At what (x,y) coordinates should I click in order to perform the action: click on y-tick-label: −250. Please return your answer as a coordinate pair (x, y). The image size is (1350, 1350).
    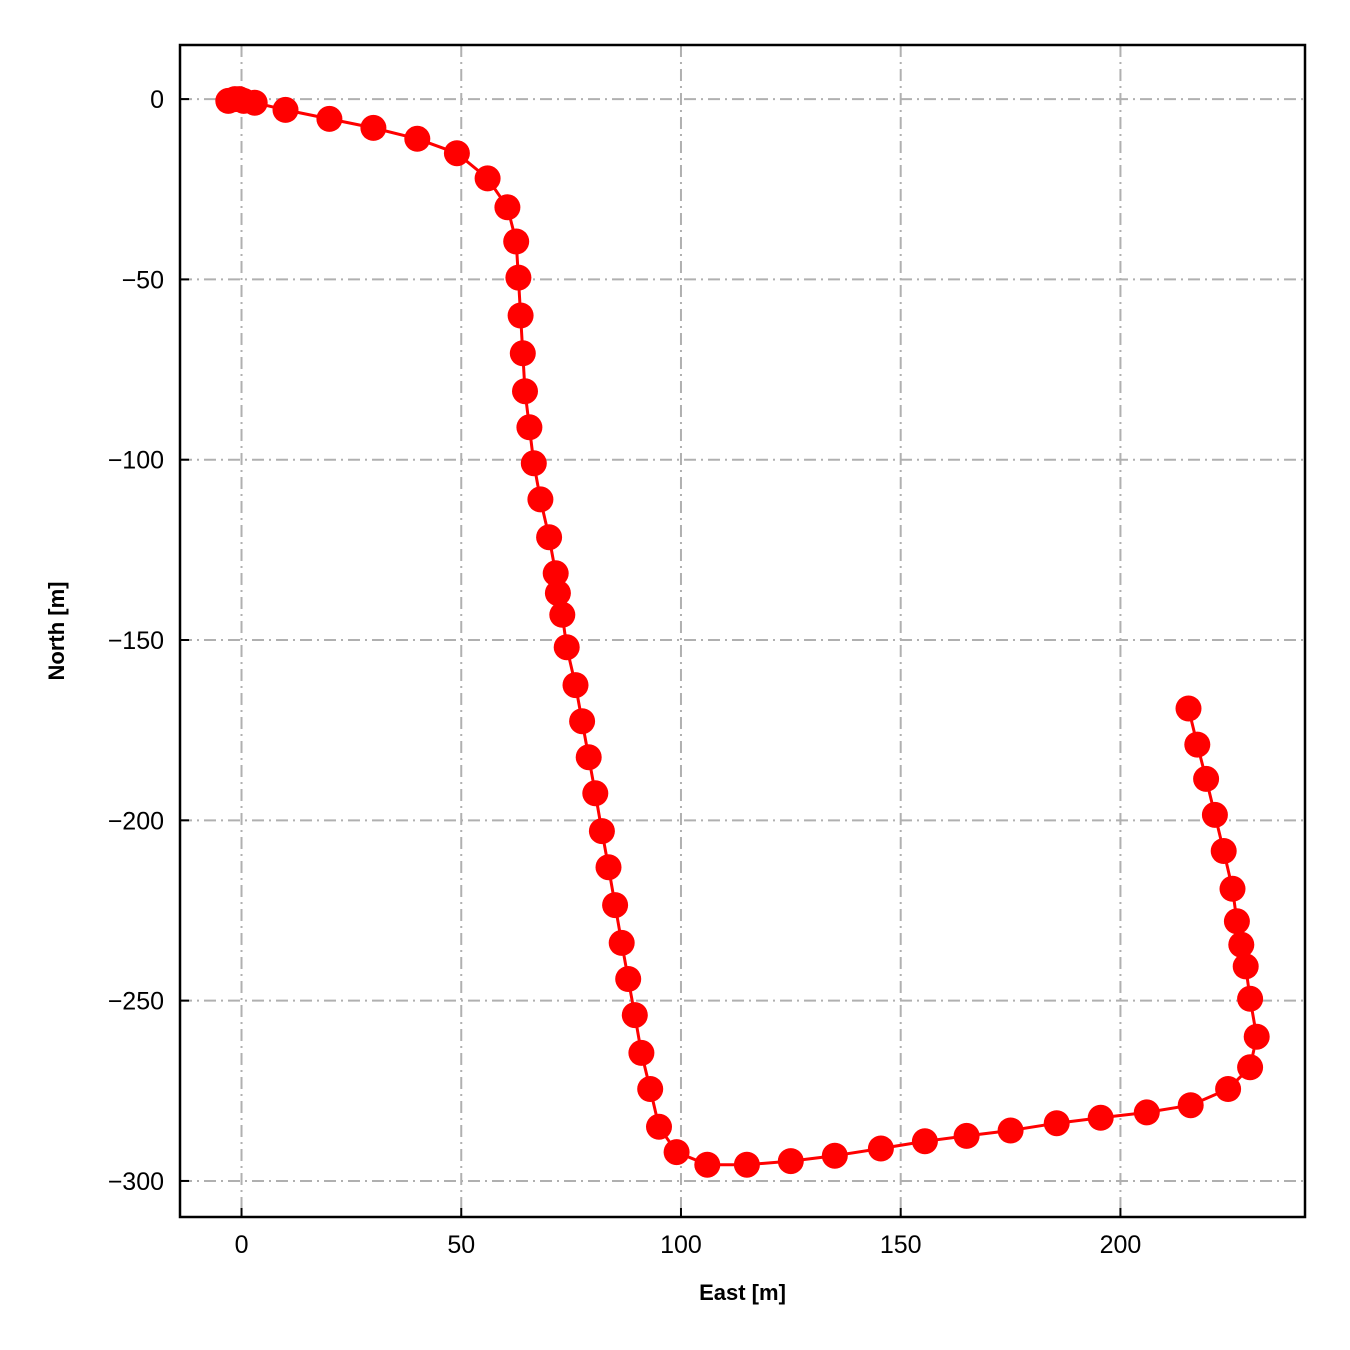
    Looking at the image, I should click on (136, 1002).